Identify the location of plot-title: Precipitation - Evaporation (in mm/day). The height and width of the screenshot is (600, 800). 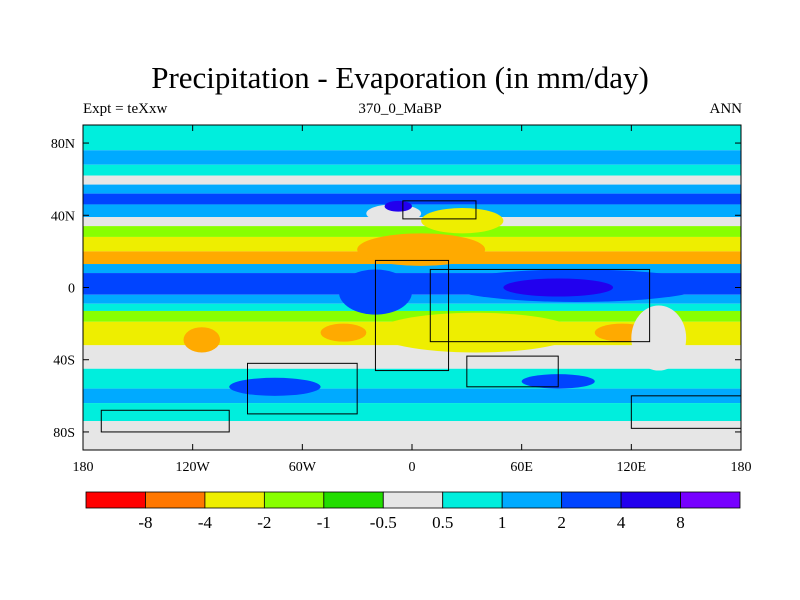
(400, 77).